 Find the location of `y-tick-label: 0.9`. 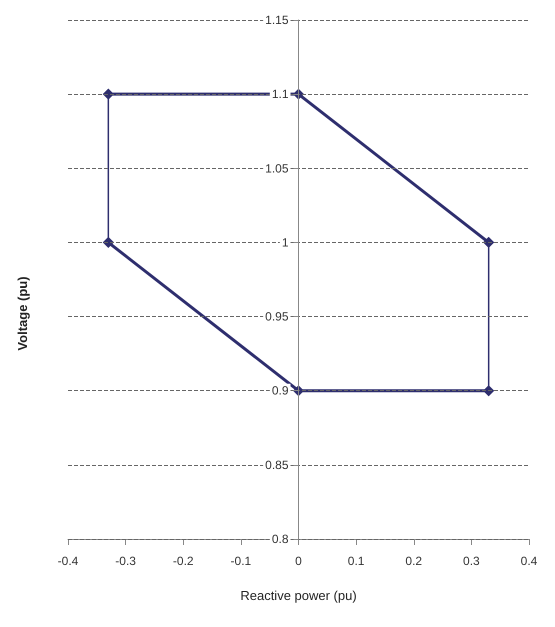

y-tick-label: 0.9 is located at coordinates (280, 391).